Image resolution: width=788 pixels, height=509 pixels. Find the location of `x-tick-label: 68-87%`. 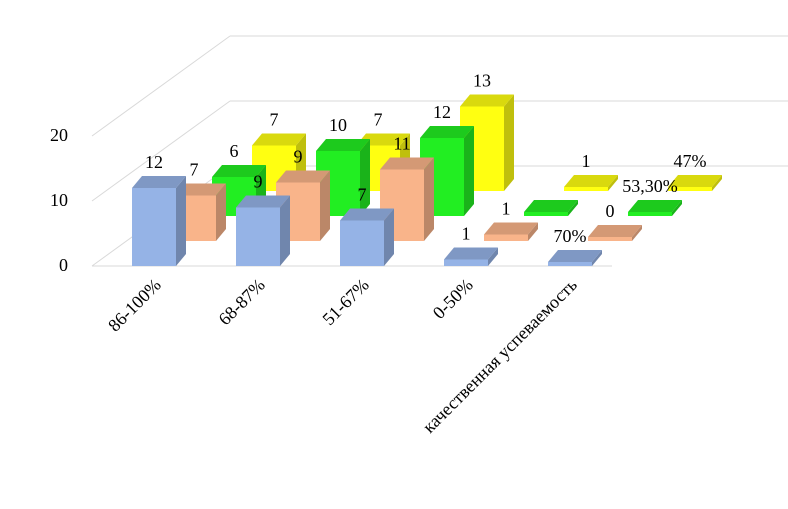

x-tick-label: 68-87% is located at coordinates (241, 302).